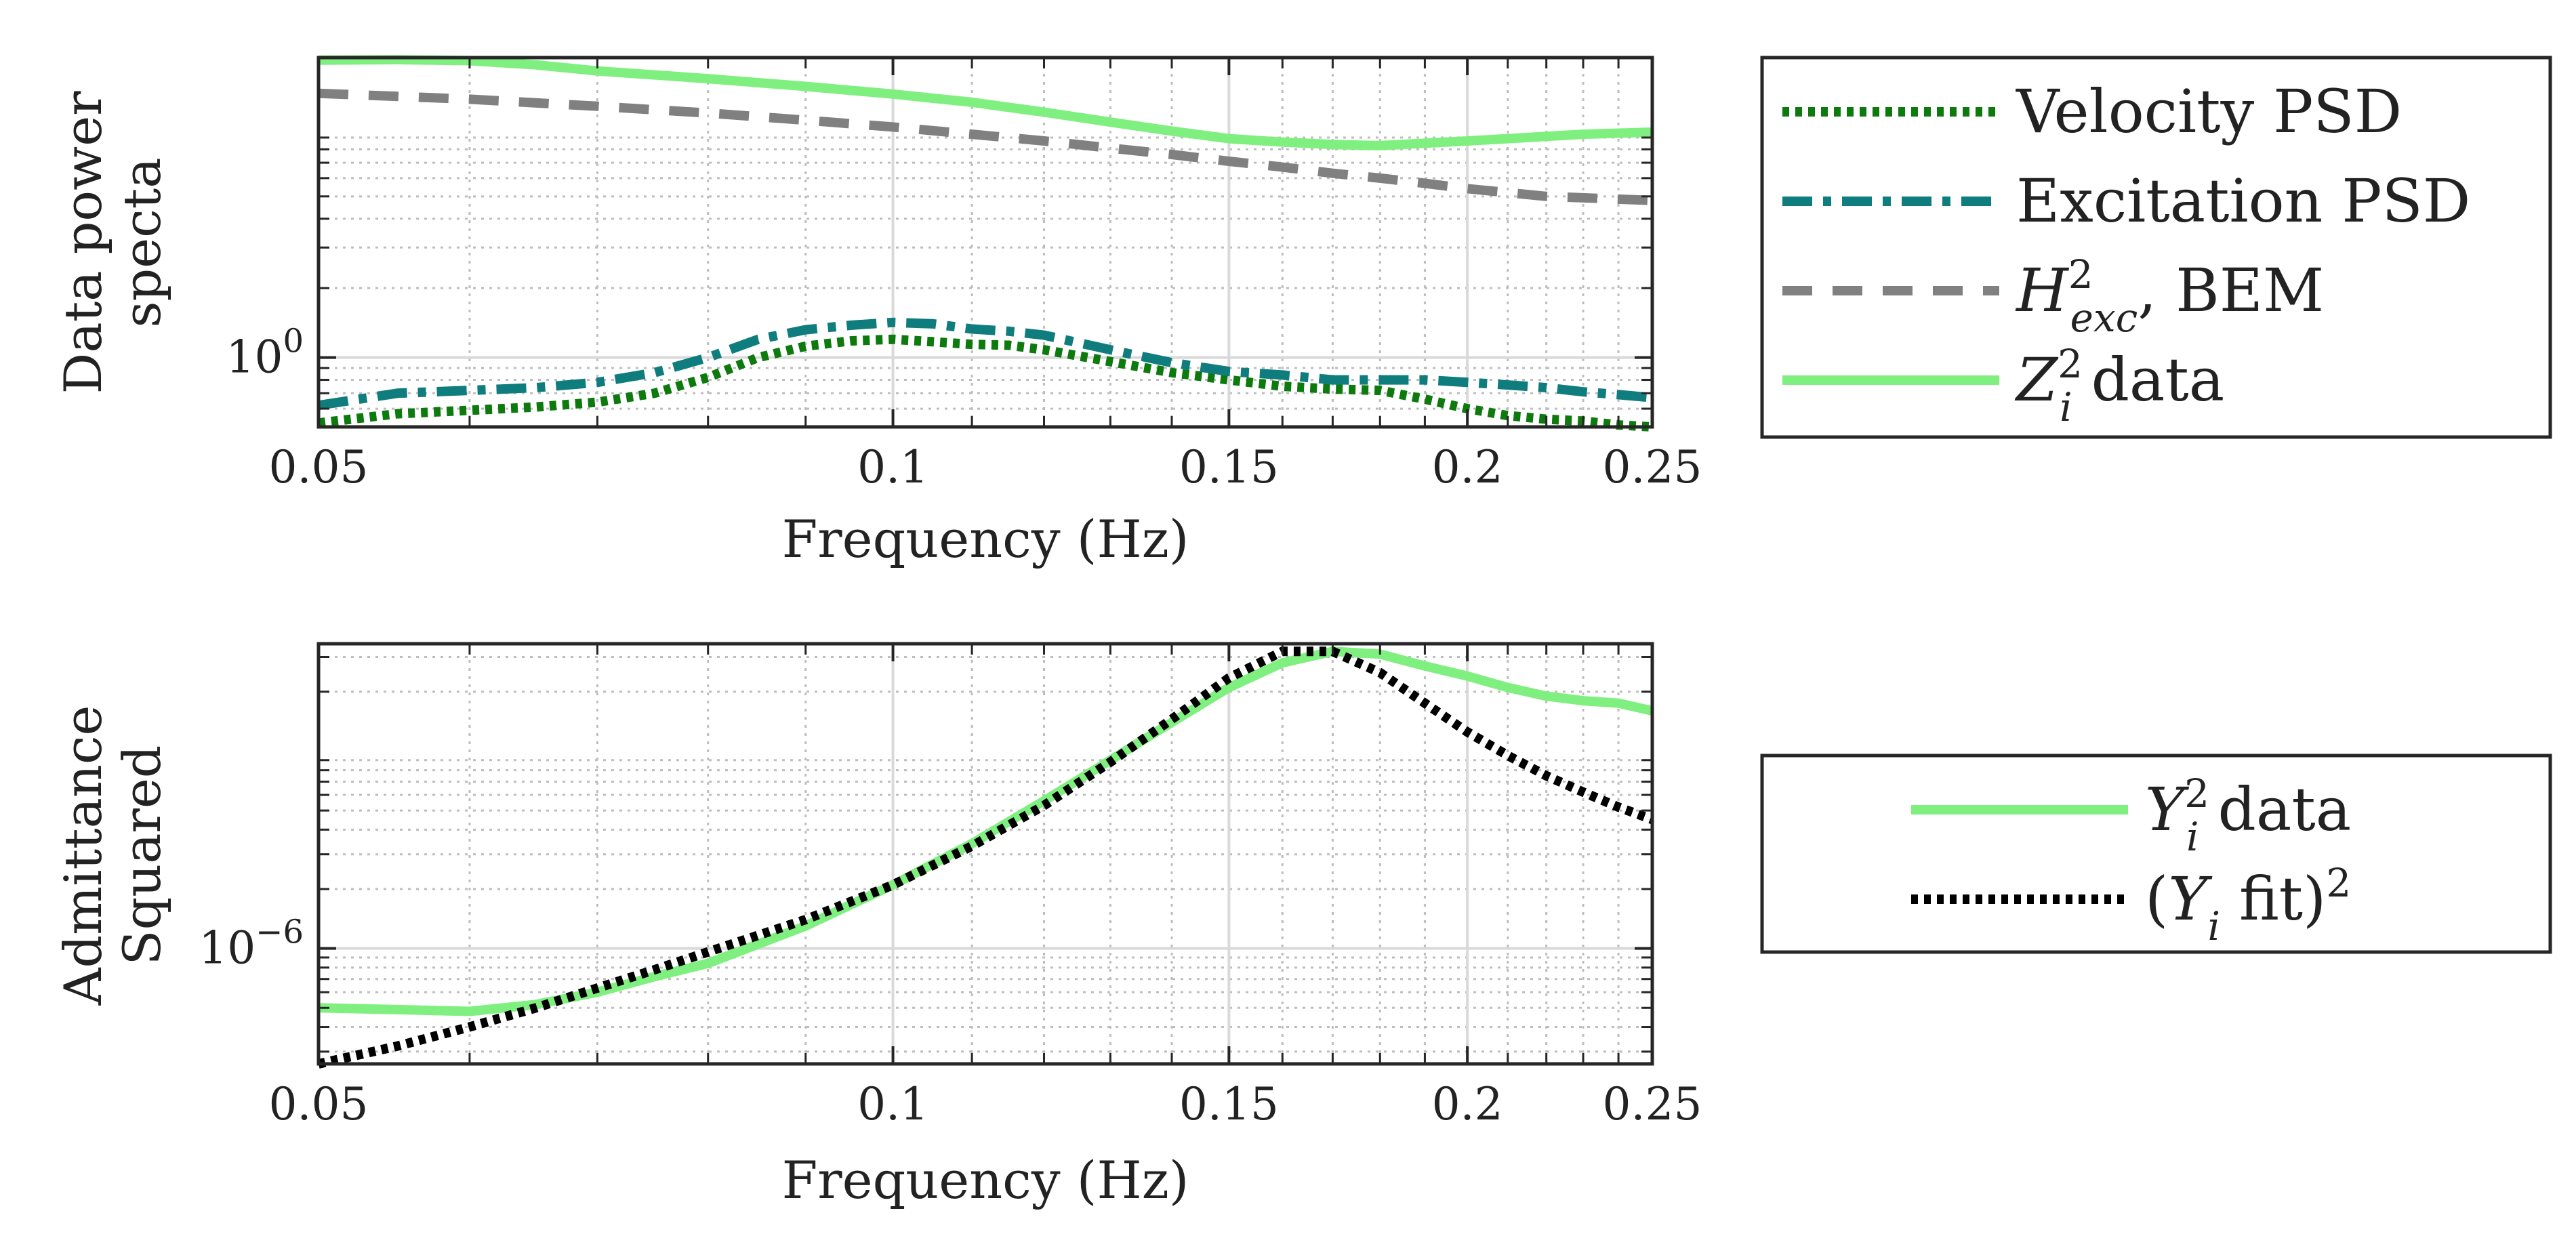  Describe the element at coordinates (986, 102) in the screenshot. I see `series-line-z-i-2-data` at that location.